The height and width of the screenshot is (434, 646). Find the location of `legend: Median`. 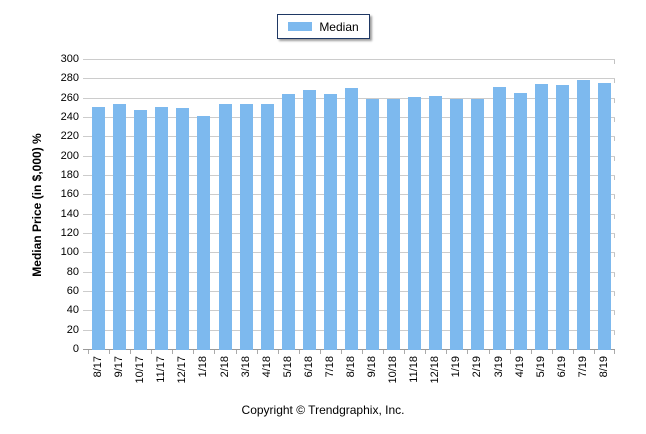

legend: Median is located at coordinates (323, 26).